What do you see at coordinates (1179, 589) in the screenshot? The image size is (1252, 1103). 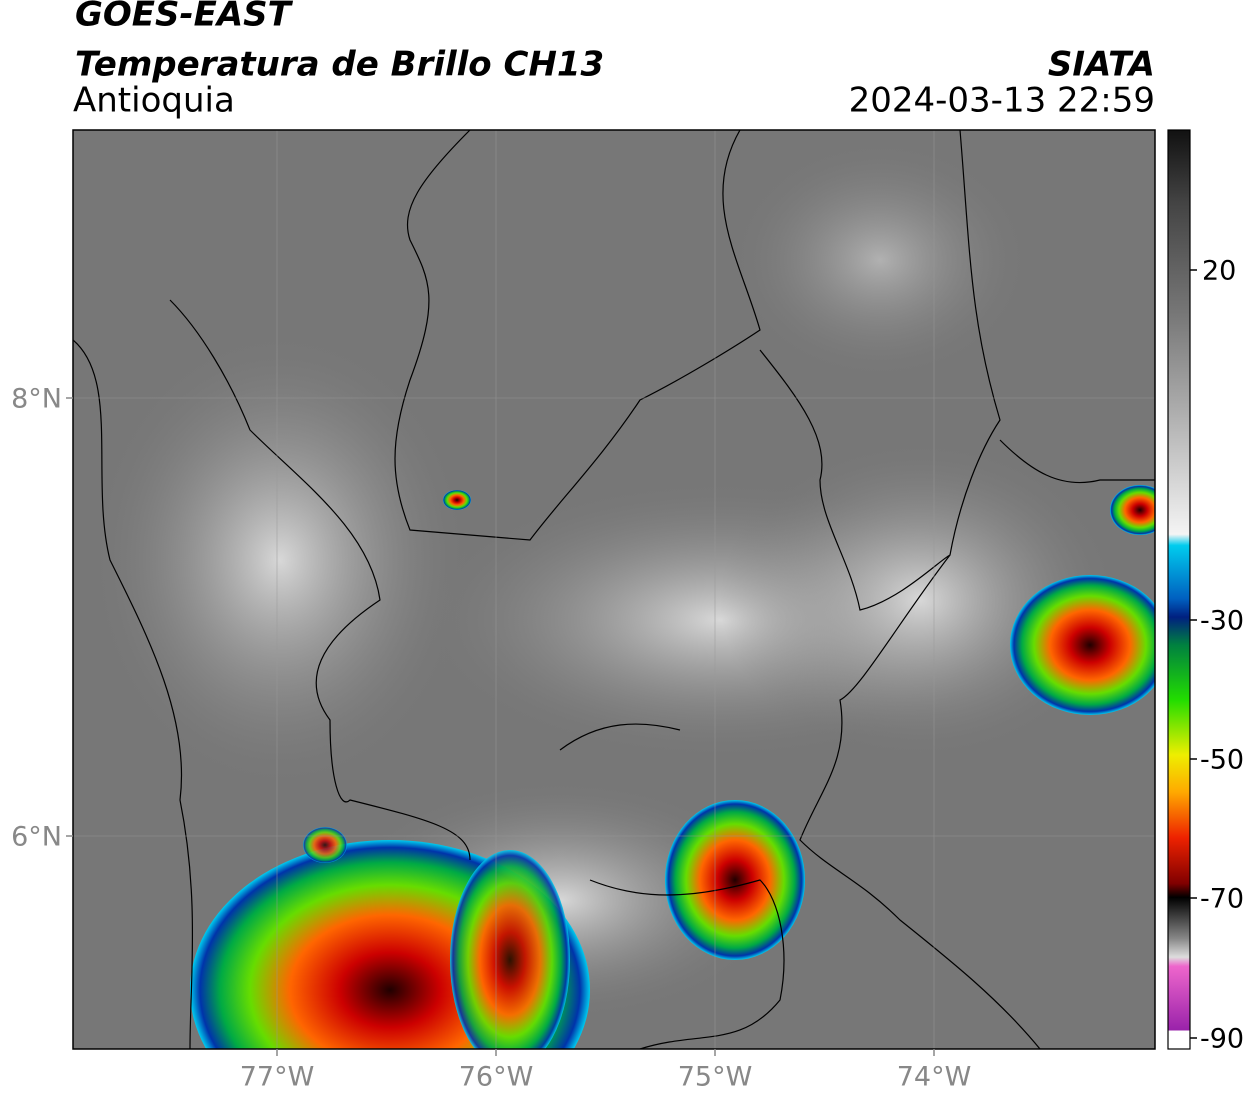 I see `colorbar` at bounding box center [1179, 589].